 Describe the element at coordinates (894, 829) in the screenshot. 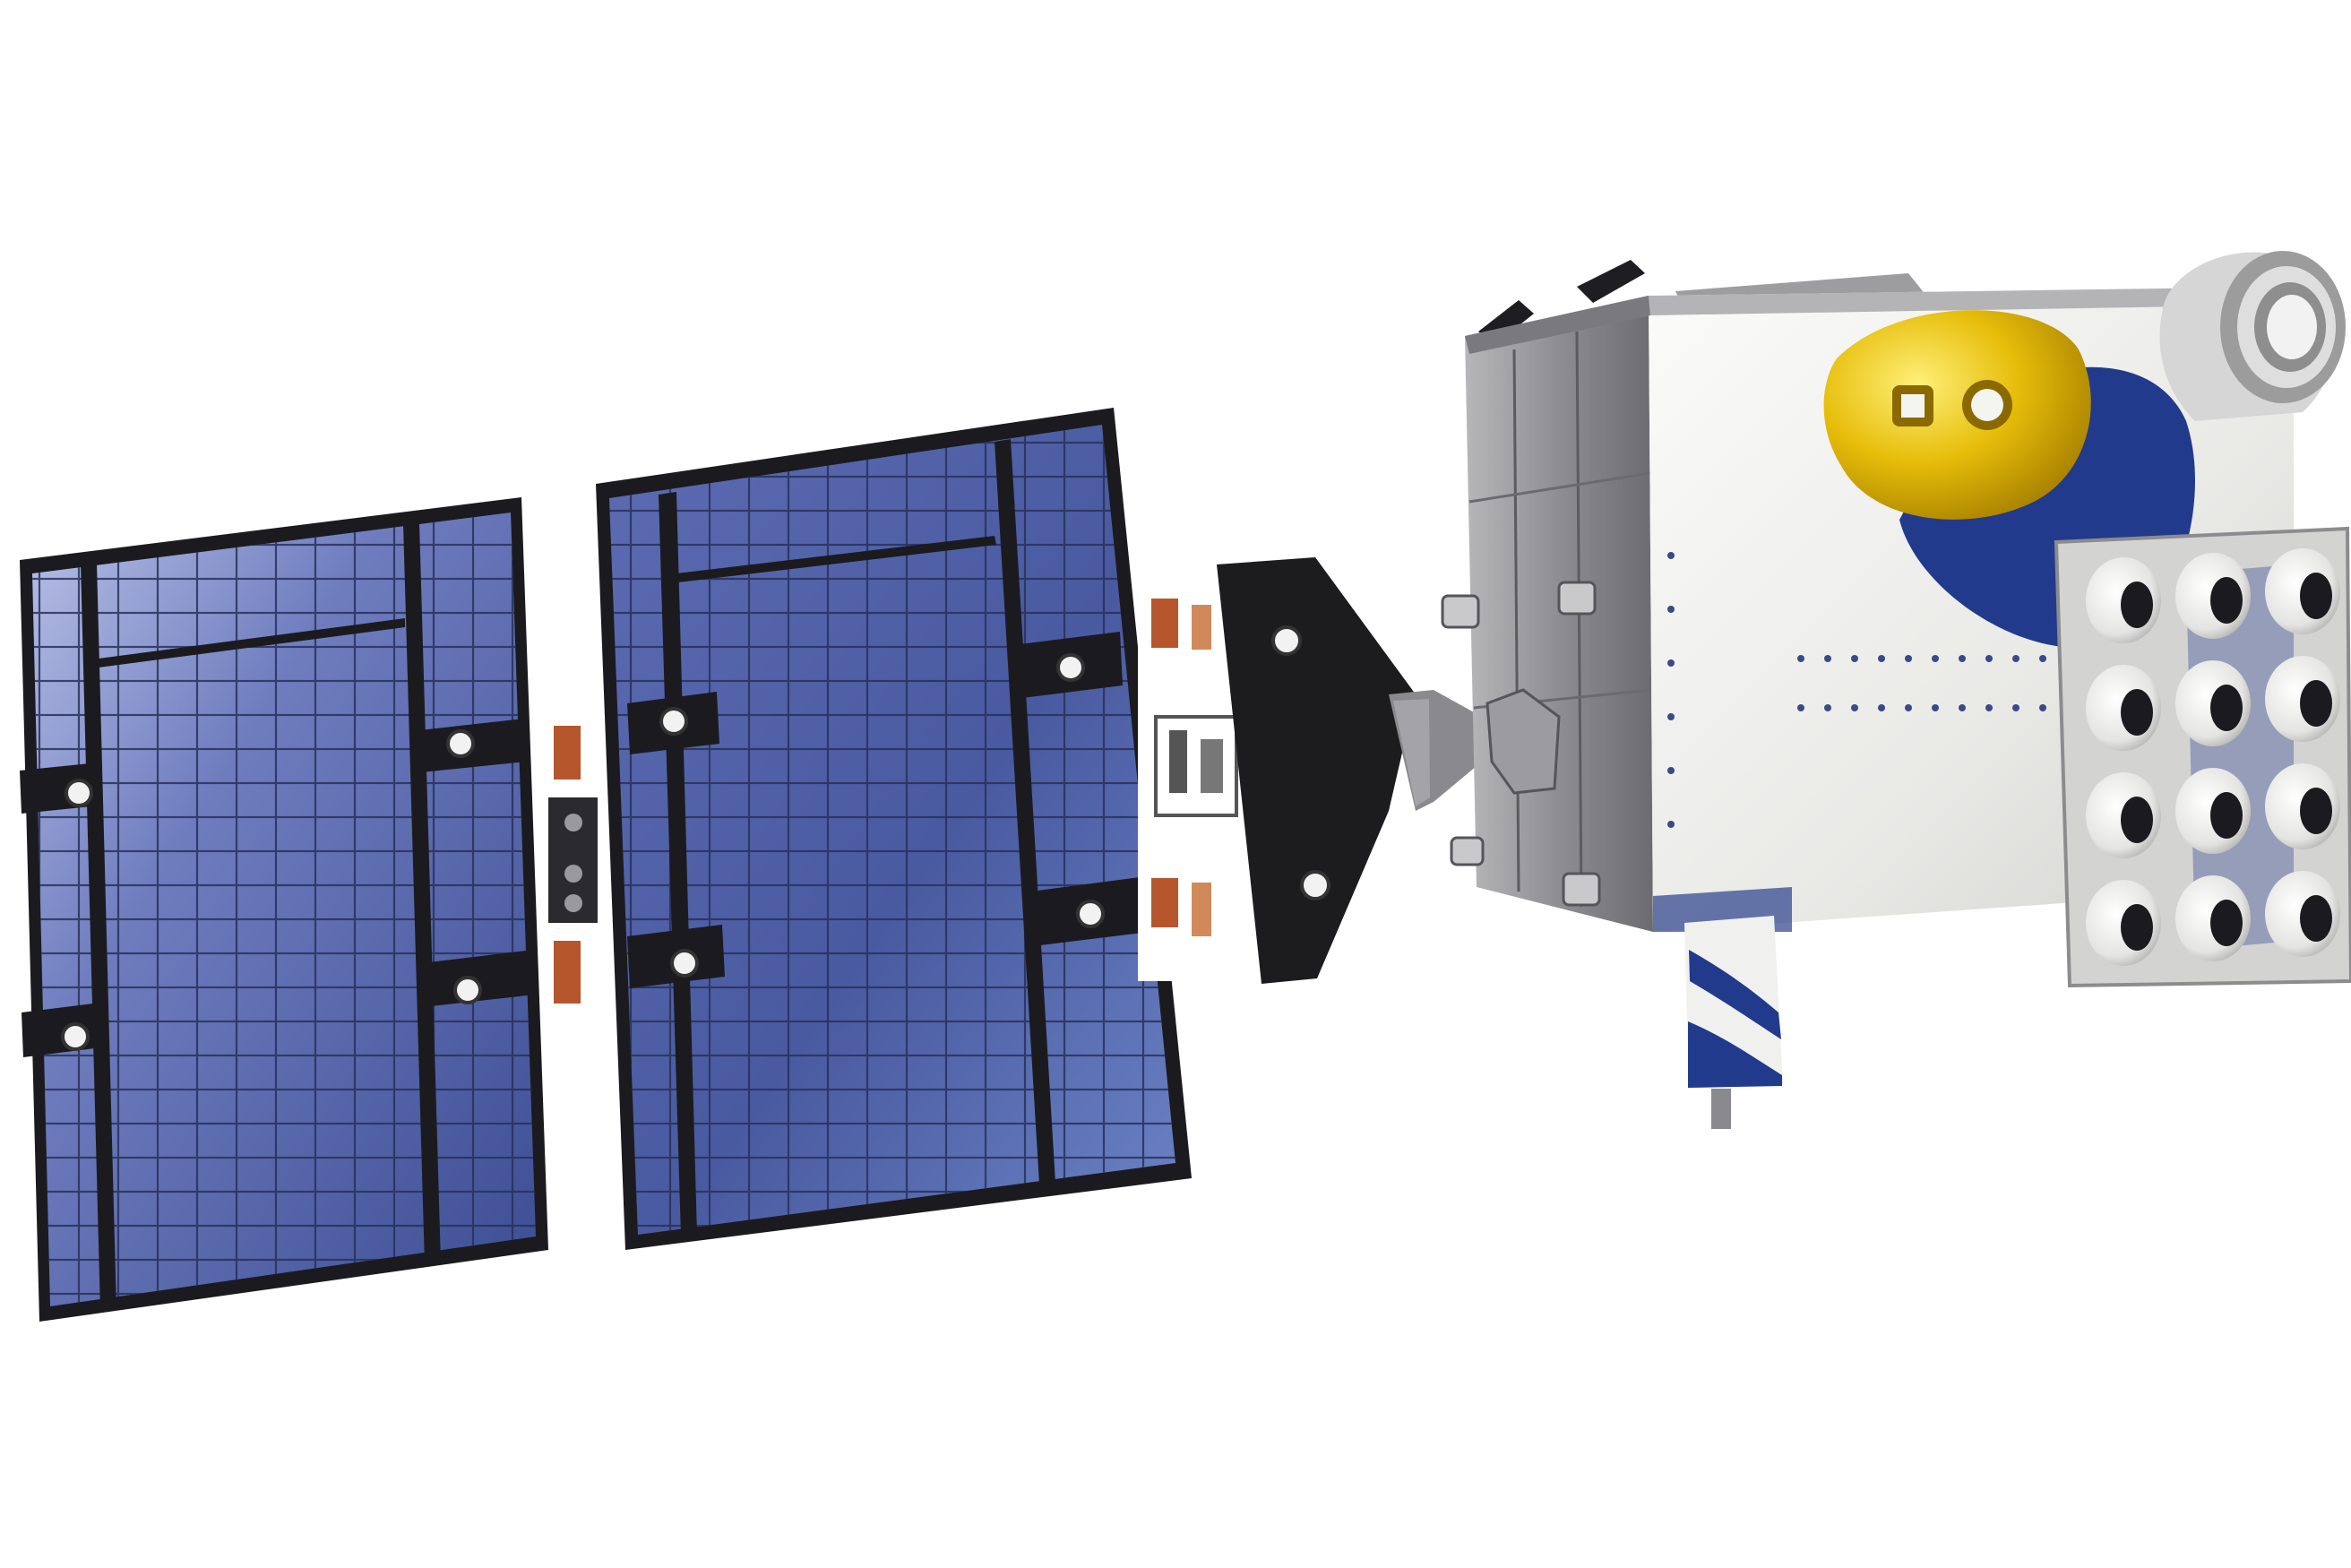

I see `solar-panel-right` at that location.